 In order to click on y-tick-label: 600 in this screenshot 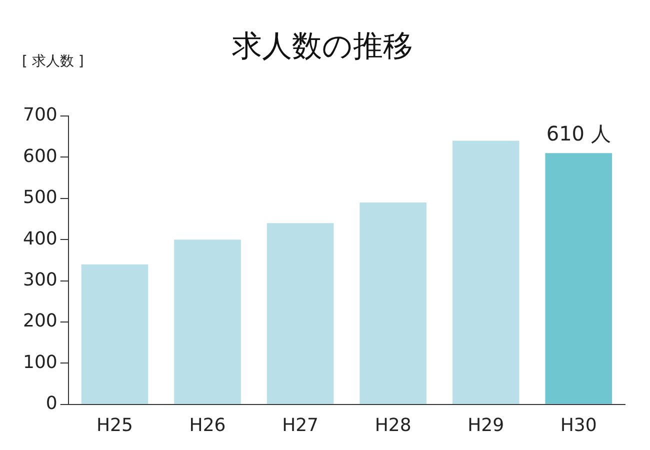, I will do `click(40, 156)`.